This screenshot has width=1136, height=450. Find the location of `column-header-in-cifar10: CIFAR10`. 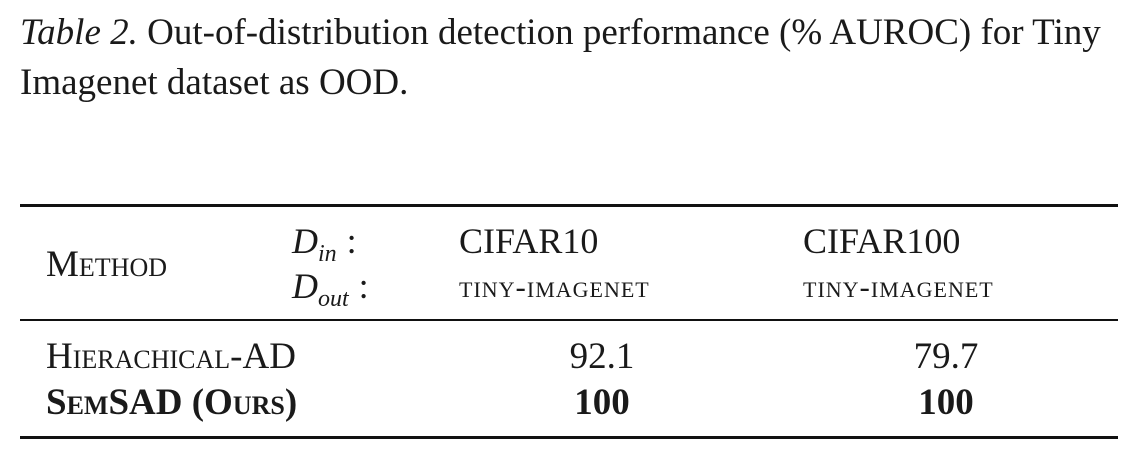

column-header-in-cifar10: CIFAR10 is located at coordinates (529, 241).